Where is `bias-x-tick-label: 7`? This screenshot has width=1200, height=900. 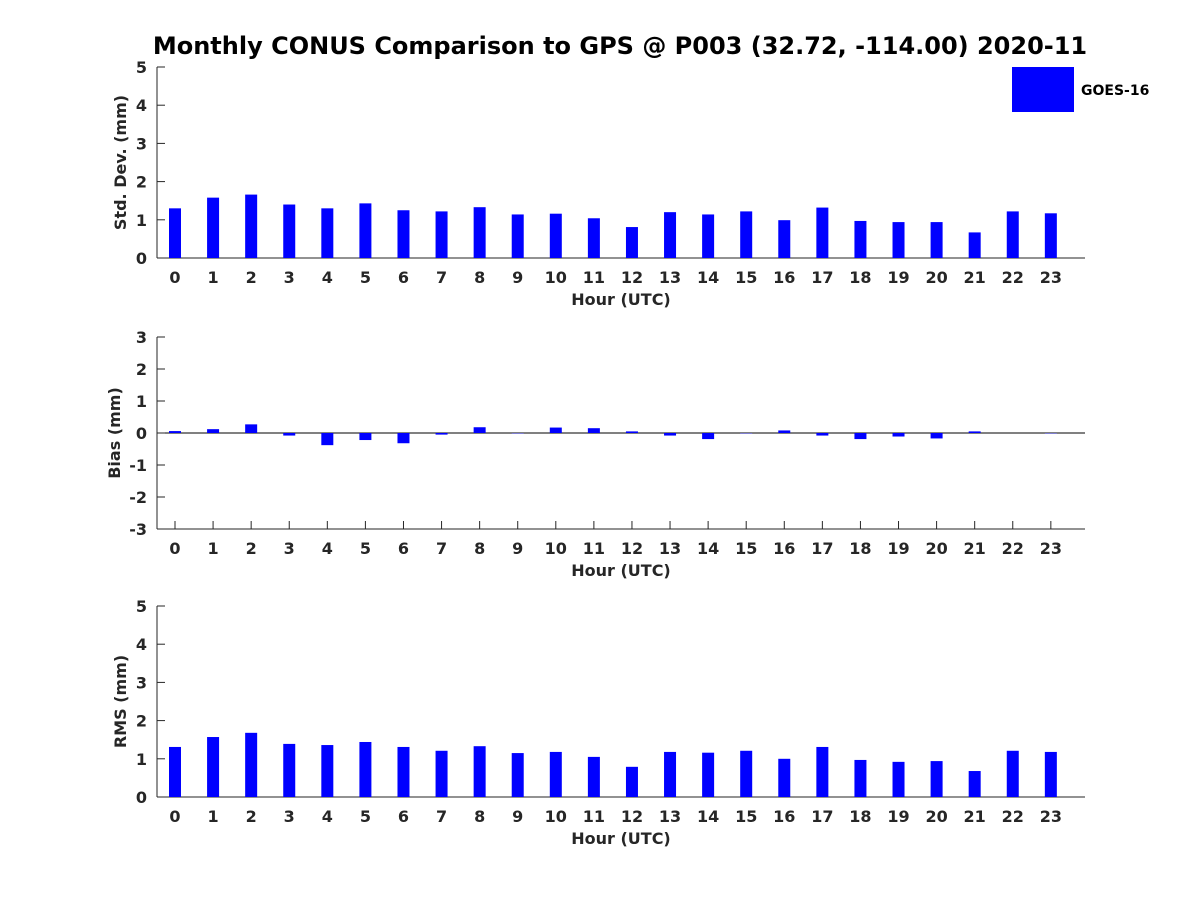
bias-x-tick-label: 7 is located at coordinates (441, 548).